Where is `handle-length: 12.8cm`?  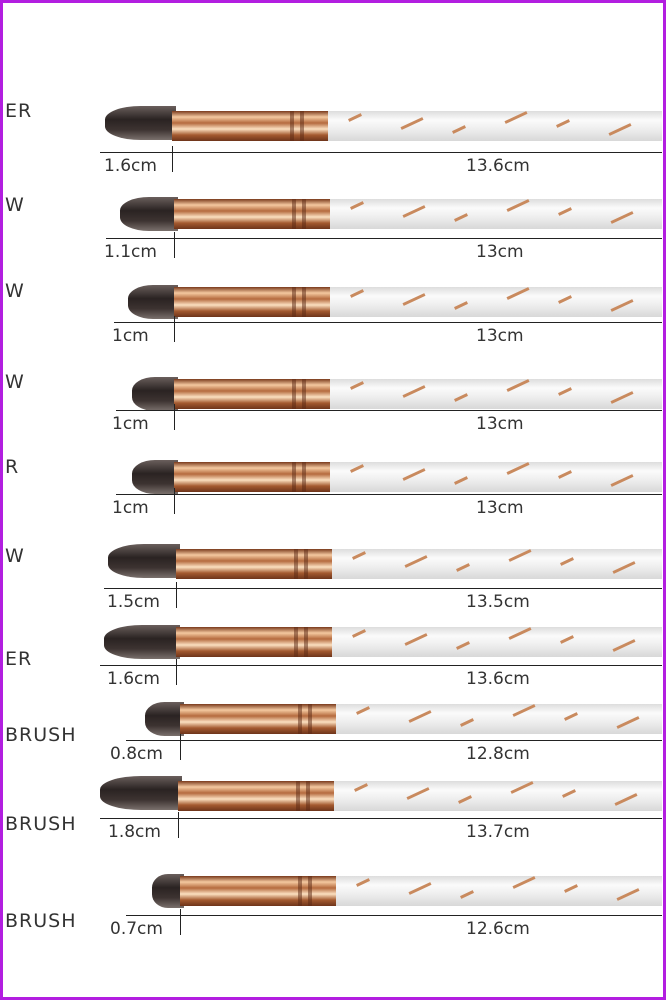
handle-length: 12.8cm is located at coordinates (498, 754).